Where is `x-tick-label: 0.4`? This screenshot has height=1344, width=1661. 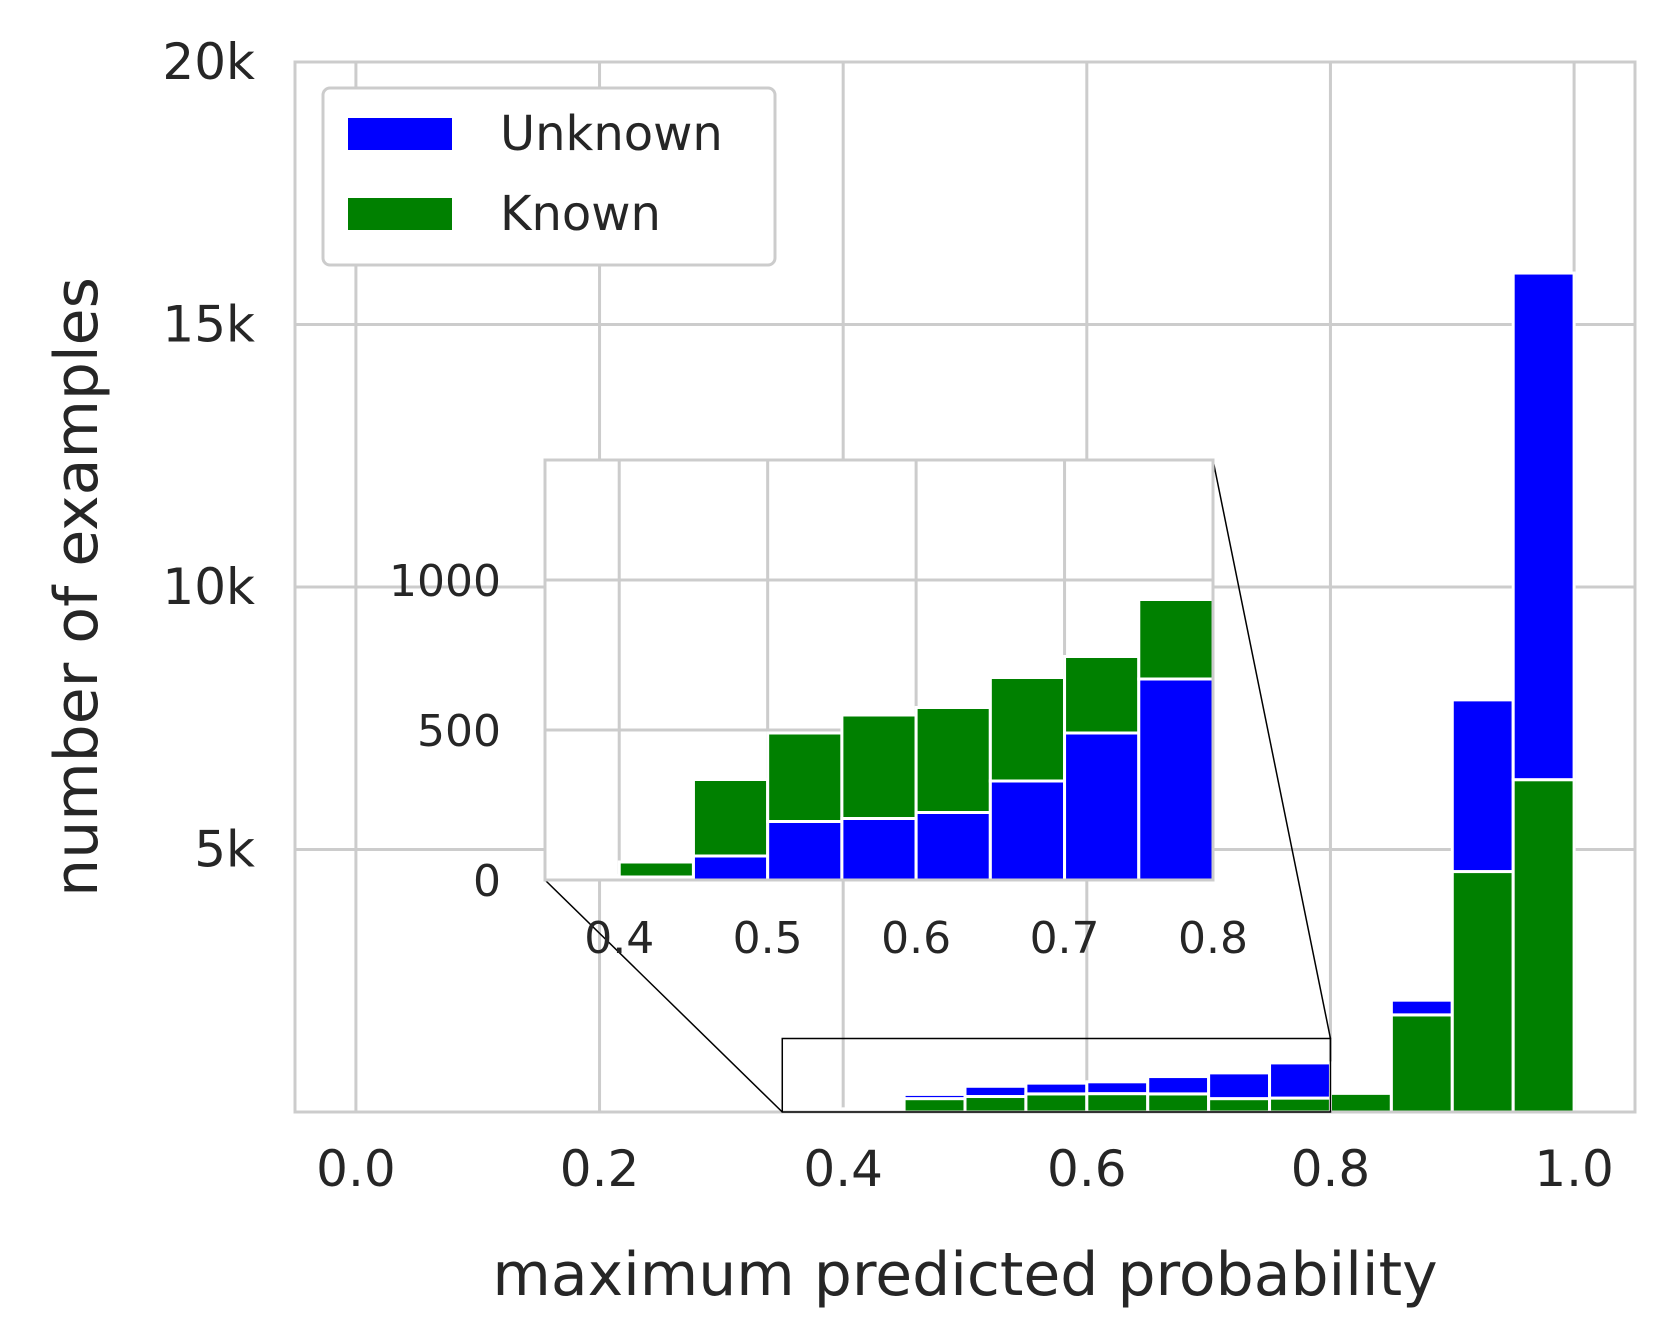 x-tick-label: 0.4 is located at coordinates (843, 1169).